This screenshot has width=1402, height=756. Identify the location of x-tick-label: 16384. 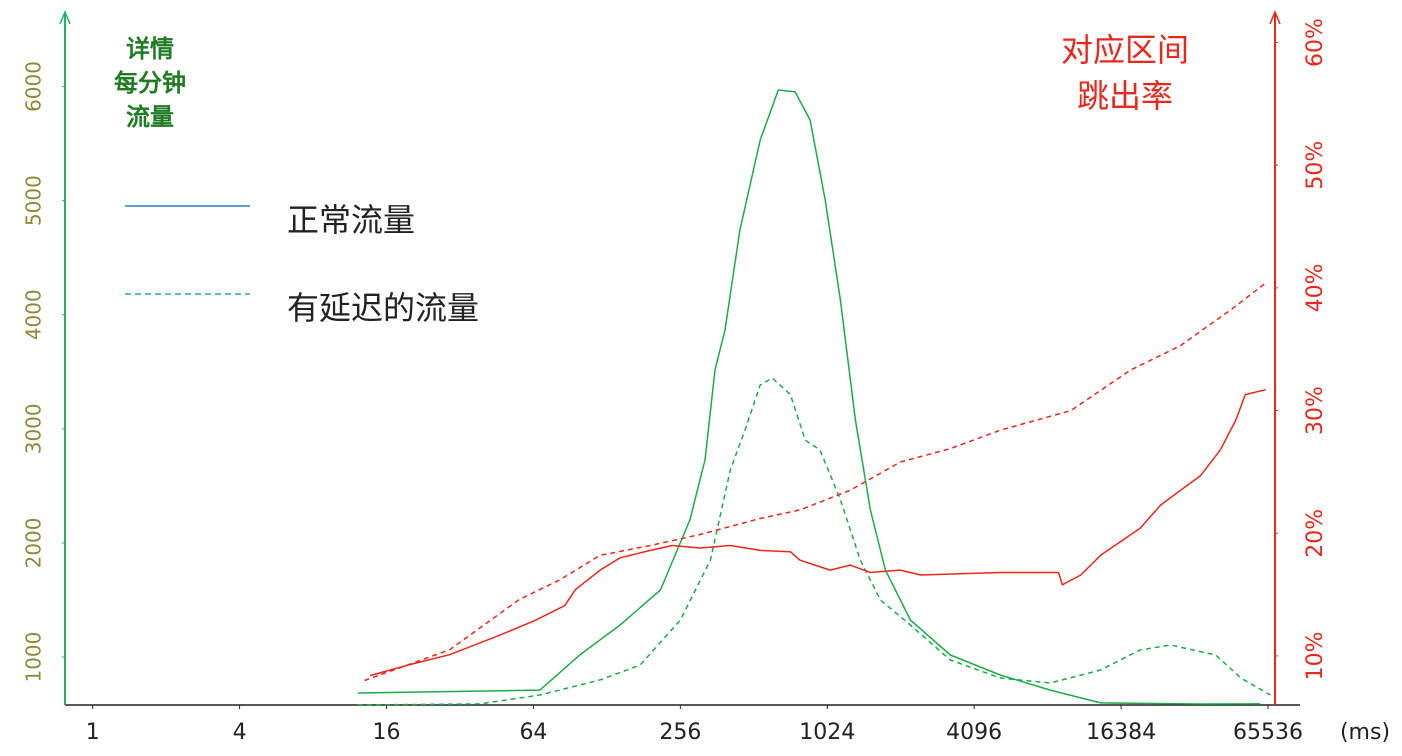
(1121, 732).